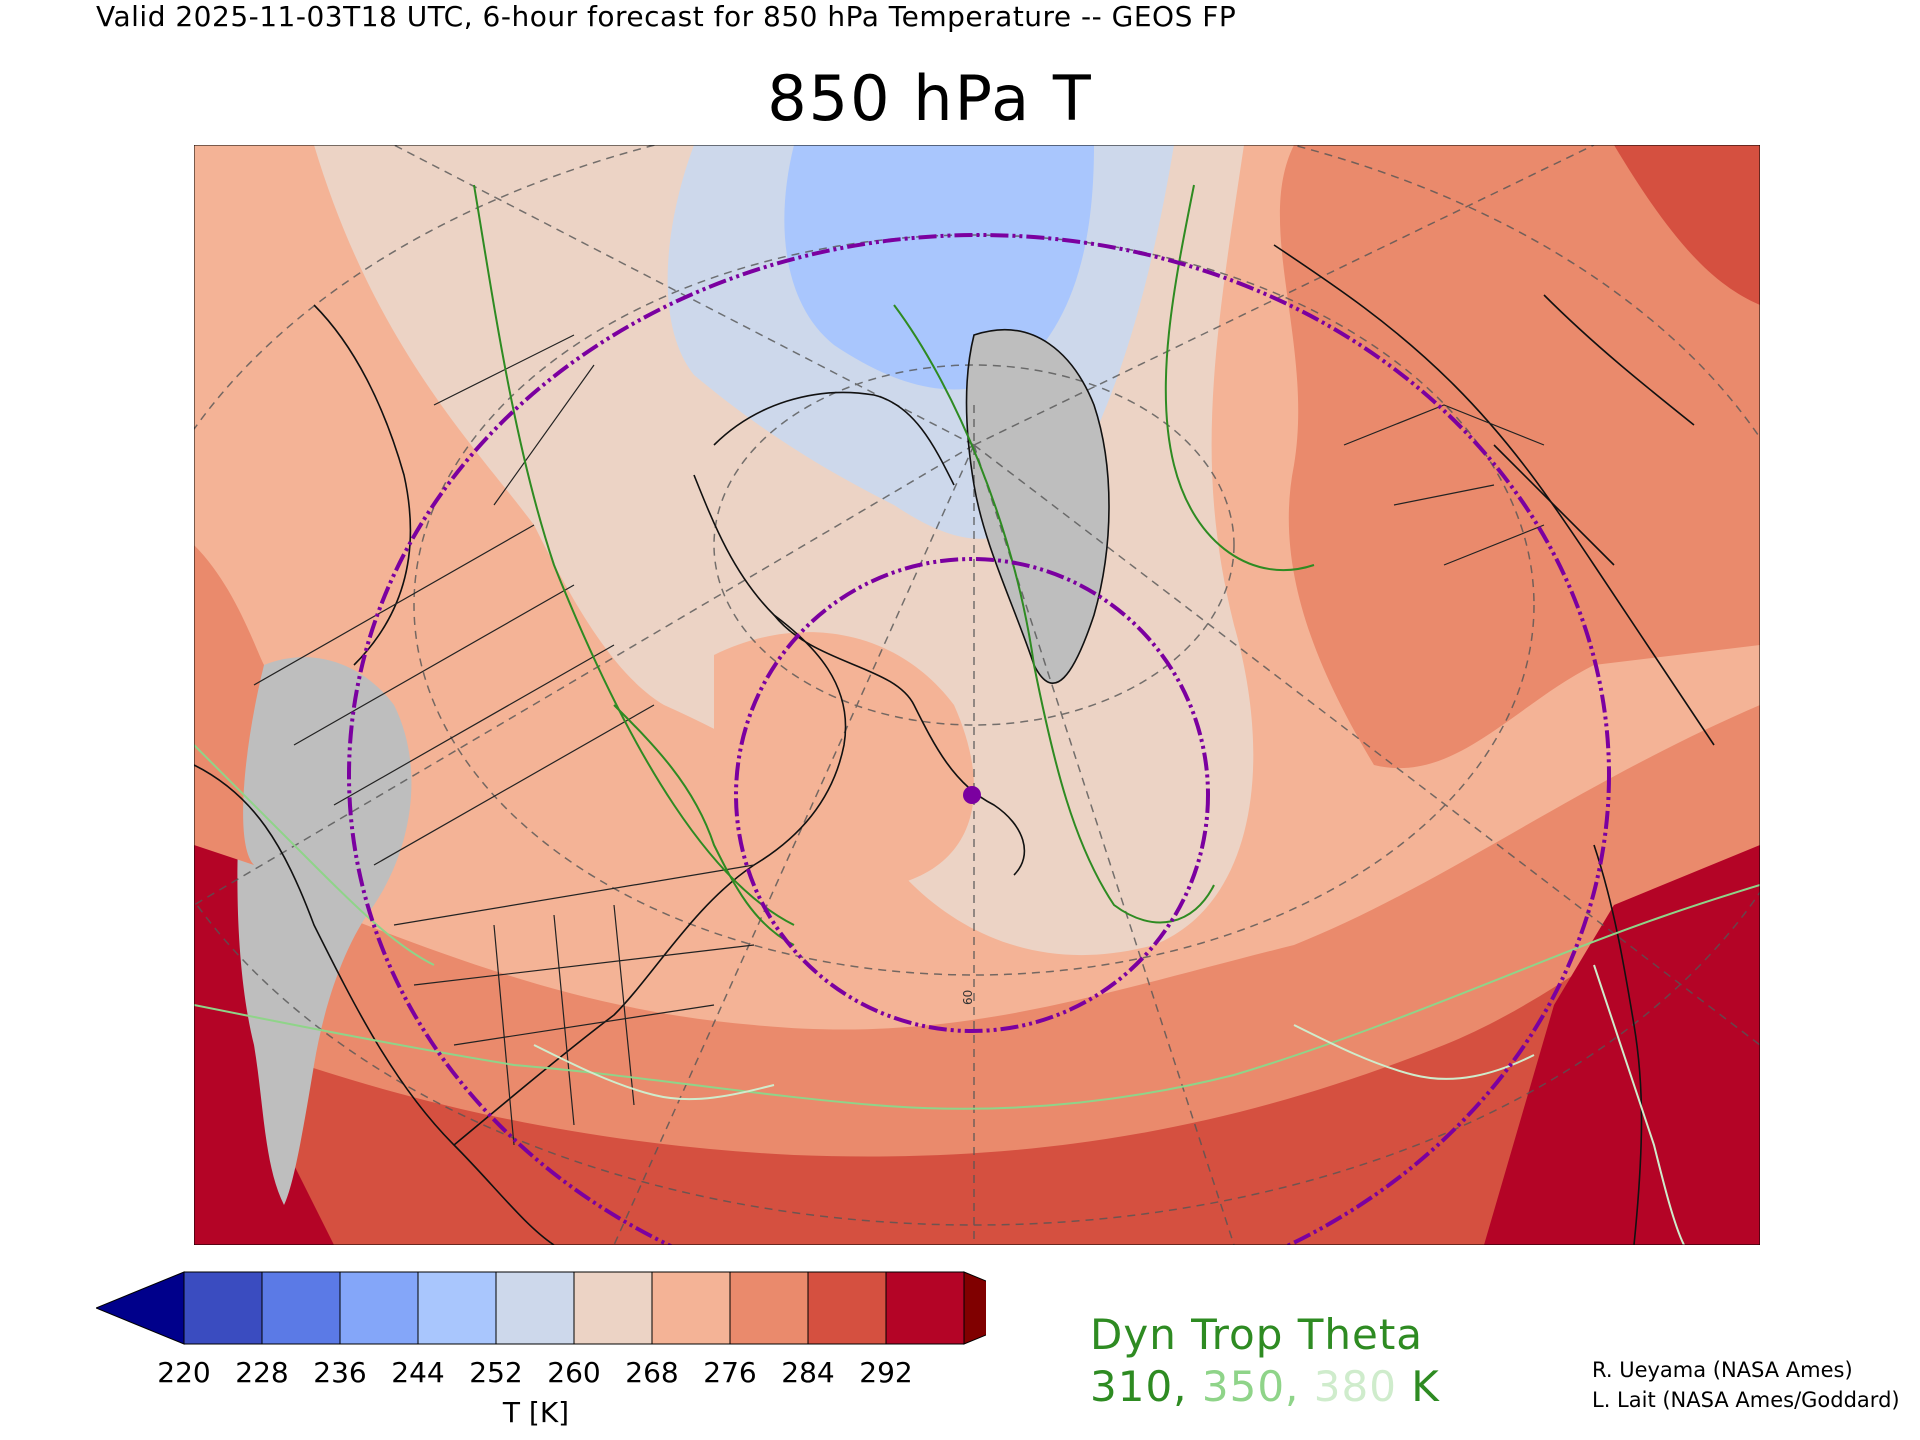 This screenshot has width=1920, height=1440. Describe the element at coordinates (844, 758) in the screenshot. I see `field-276-labrador` at that location.